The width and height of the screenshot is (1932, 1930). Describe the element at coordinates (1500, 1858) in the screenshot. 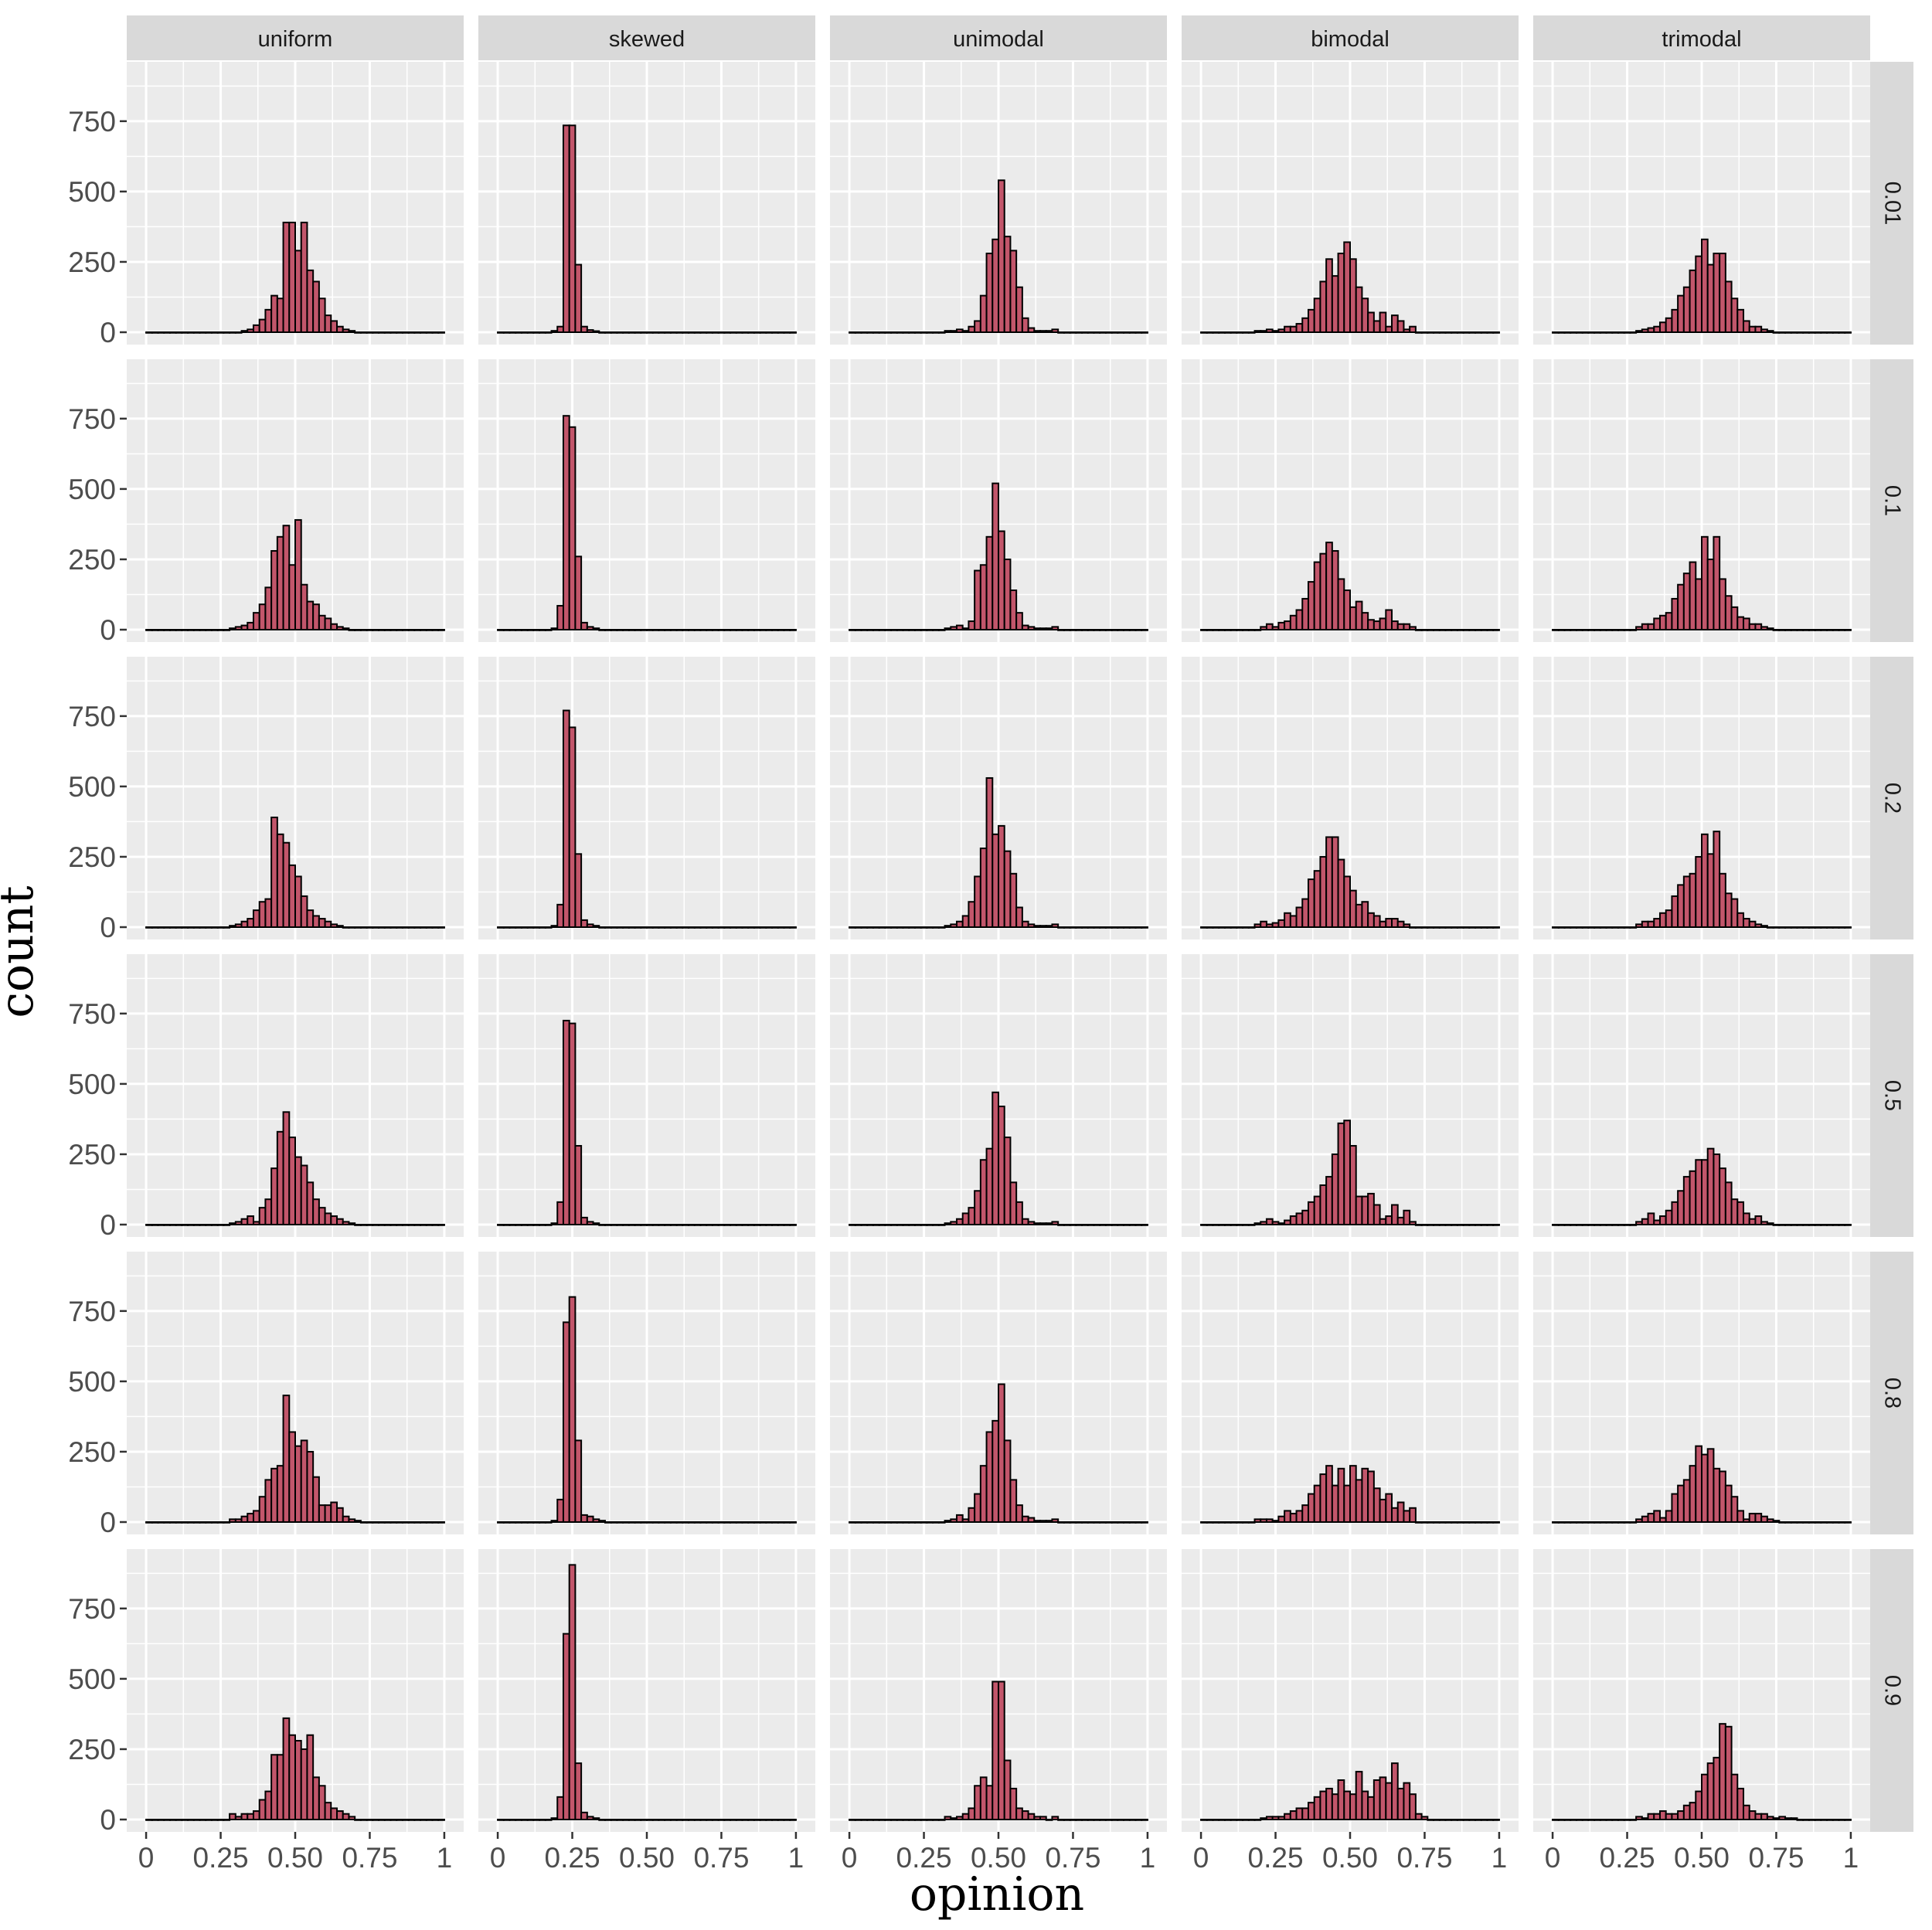

I see `x-tick-label: 1` at that location.